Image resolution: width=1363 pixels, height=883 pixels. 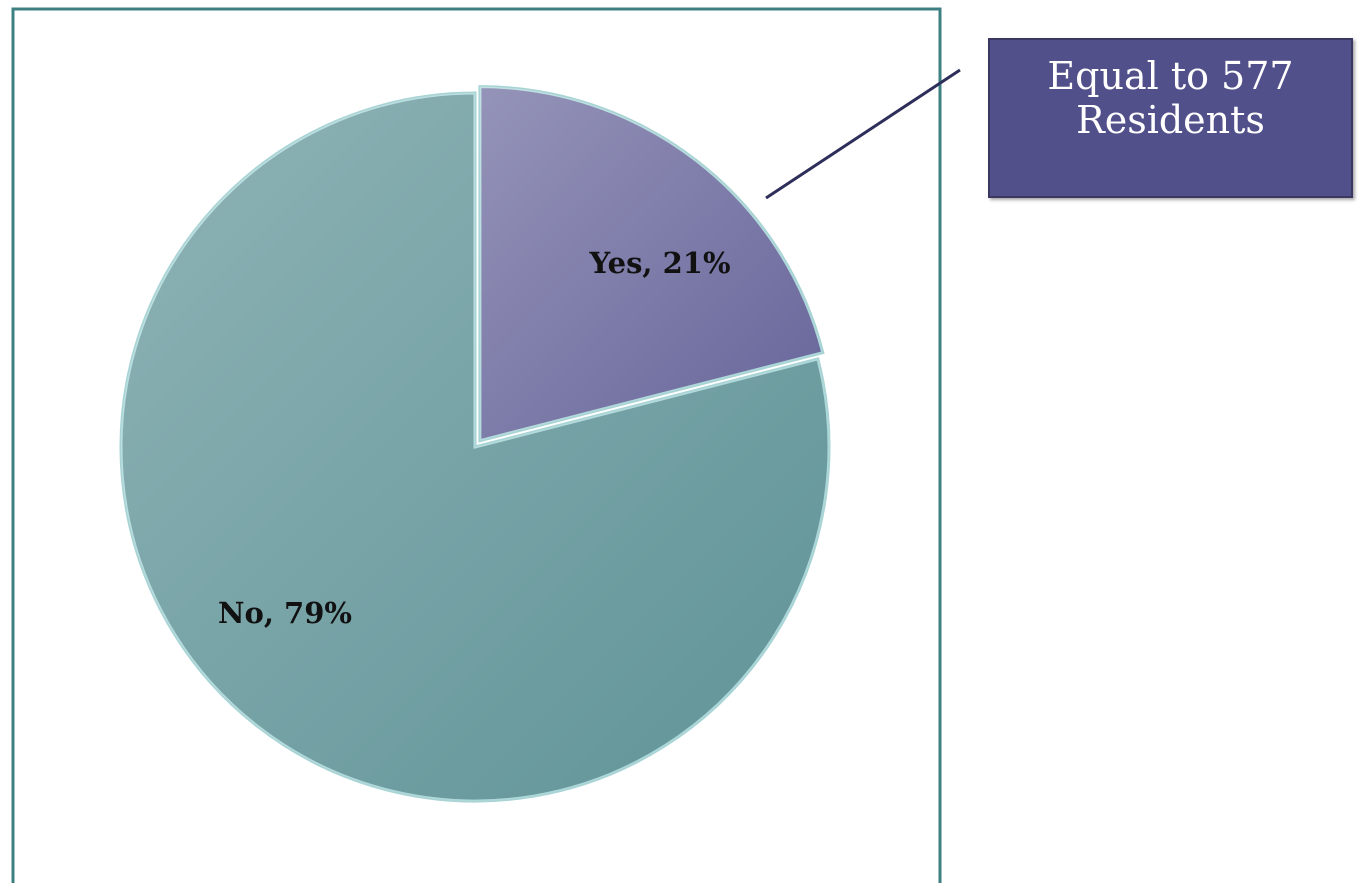 I want to click on leader-line, so click(x=863, y=134).